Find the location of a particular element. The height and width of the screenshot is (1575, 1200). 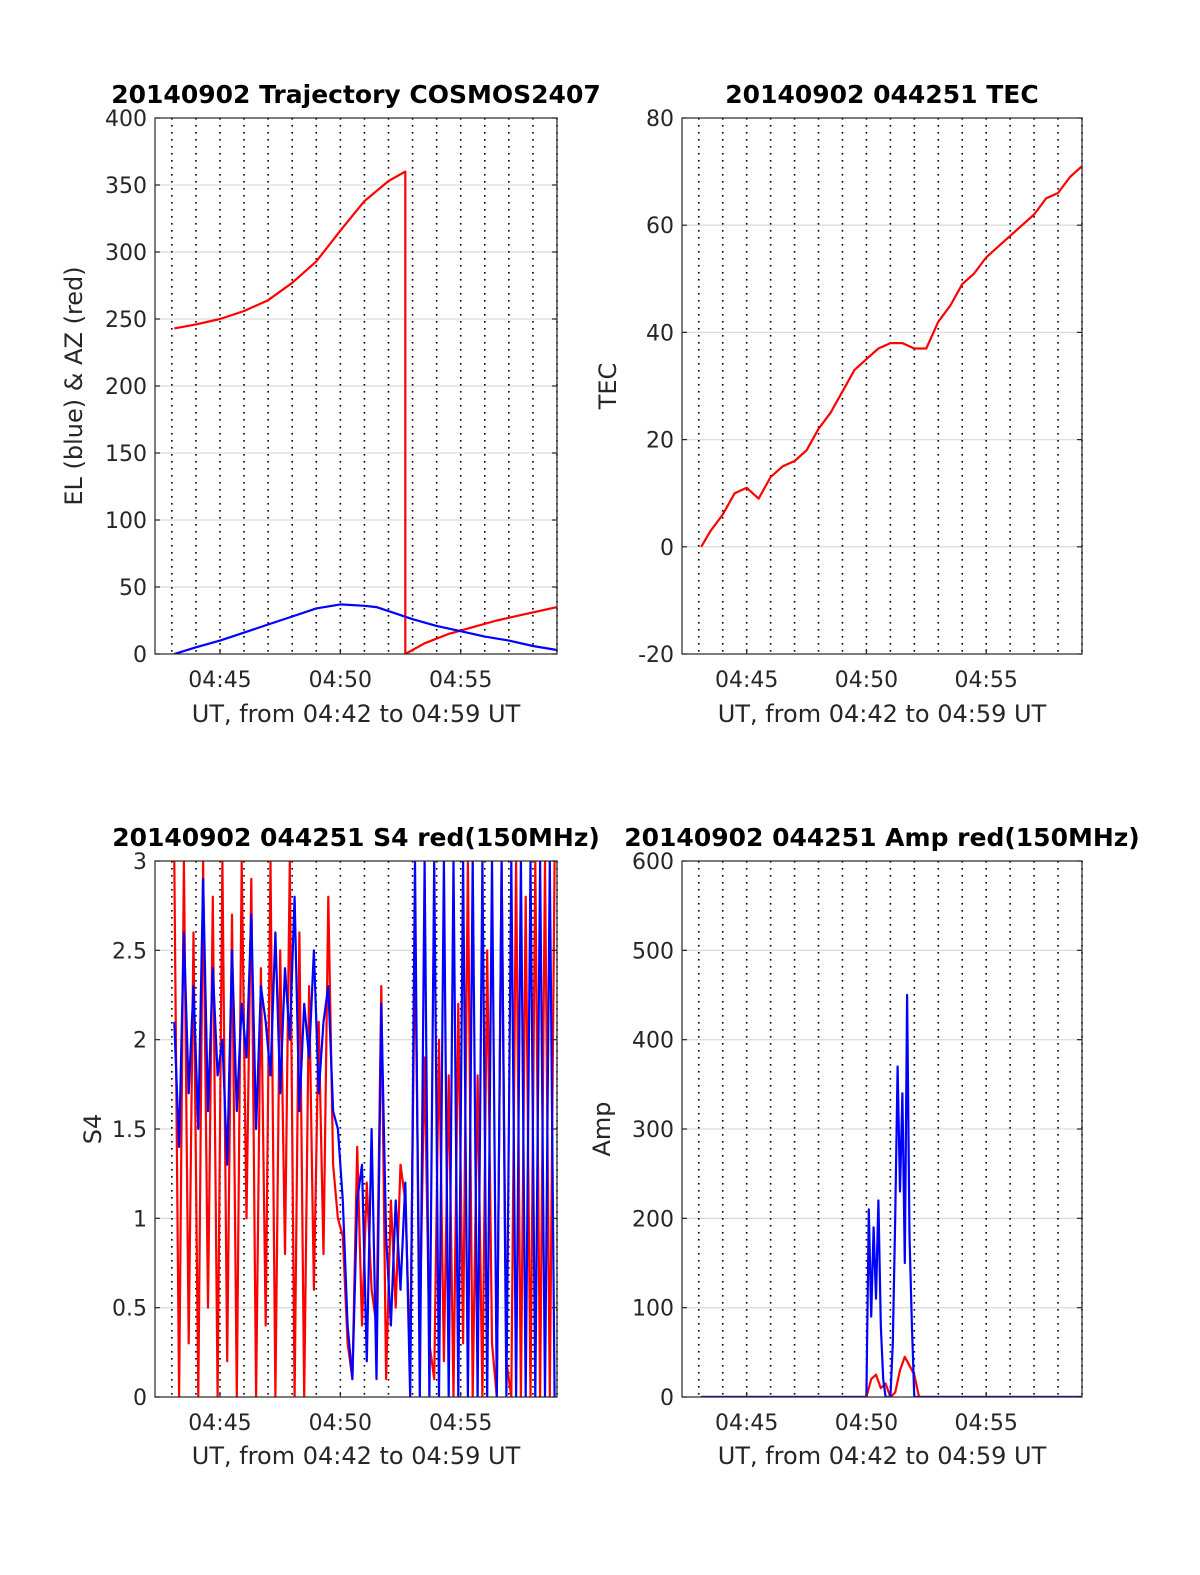

amp-y-tick-label-2: 200 is located at coordinates (653, 1219).